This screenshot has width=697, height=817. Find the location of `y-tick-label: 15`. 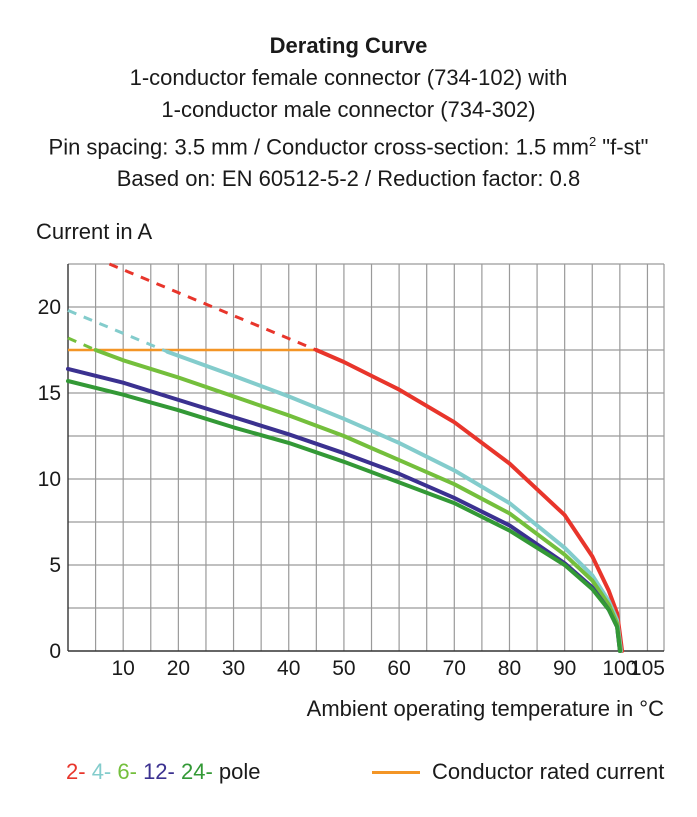

y-tick-label: 15 is located at coordinates (49, 393).